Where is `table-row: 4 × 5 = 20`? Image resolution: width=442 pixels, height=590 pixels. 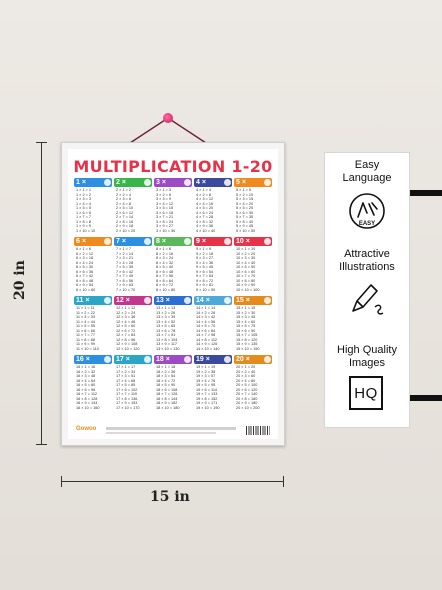
table-row: 4 × 5 = 20 is located at coordinates (205, 208).